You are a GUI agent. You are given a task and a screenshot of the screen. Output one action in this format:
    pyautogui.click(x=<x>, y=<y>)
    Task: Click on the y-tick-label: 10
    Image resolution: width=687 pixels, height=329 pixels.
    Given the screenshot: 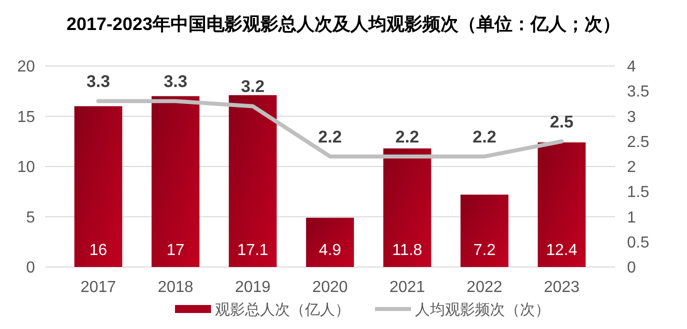 What is the action you would take?
    pyautogui.click(x=26, y=167)
    